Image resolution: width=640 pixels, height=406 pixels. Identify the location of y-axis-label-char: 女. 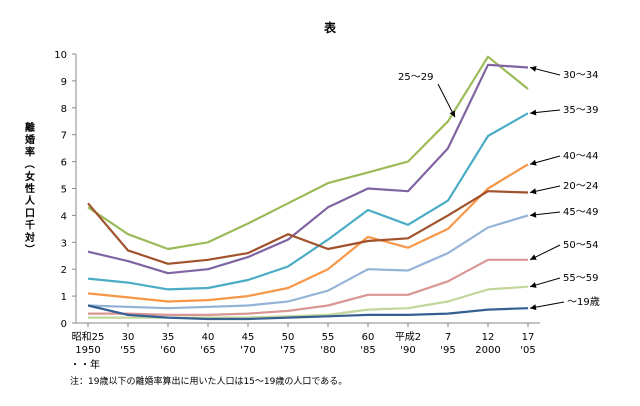
(30, 176).